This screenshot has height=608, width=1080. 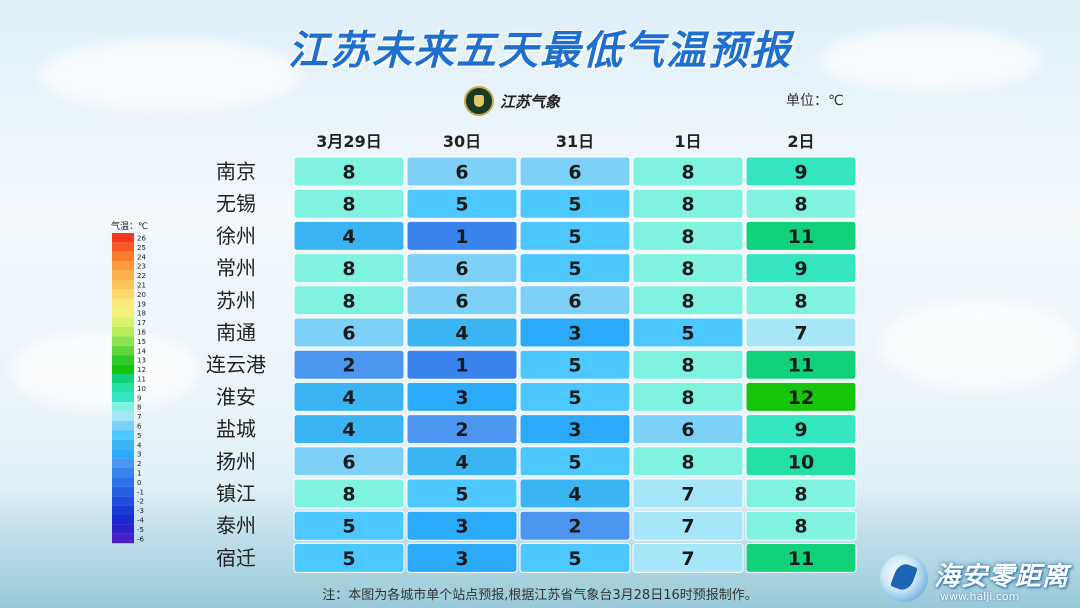 I want to click on city-label: 南京, so click(x=236, y=172).